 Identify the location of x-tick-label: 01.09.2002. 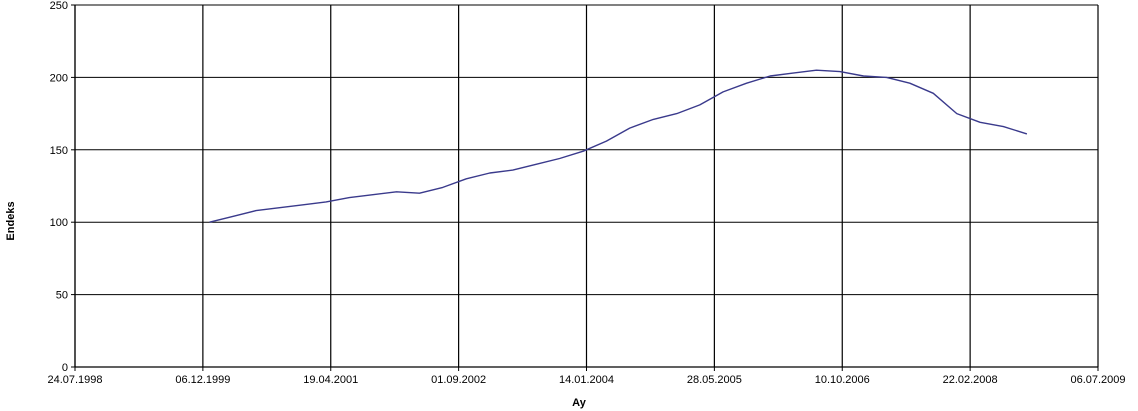
(458, 380).